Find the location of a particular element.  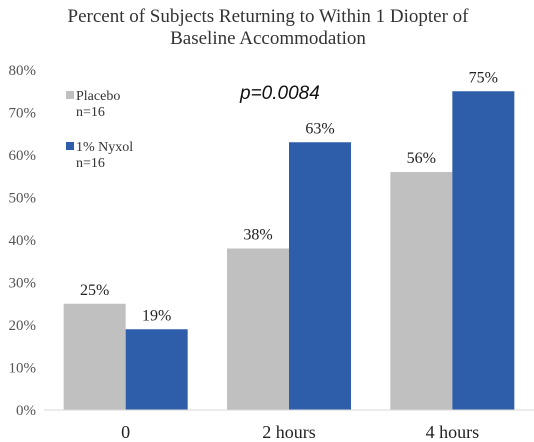

y-tick-label: 30% is located at coordinates (23, 284).